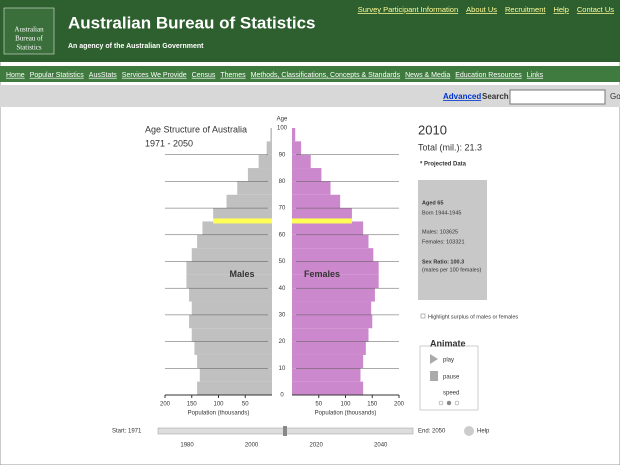  What do you see at coordinates (242, 221) in the screenshot?
I see `highlight-left` at bounding box center [242, 221].